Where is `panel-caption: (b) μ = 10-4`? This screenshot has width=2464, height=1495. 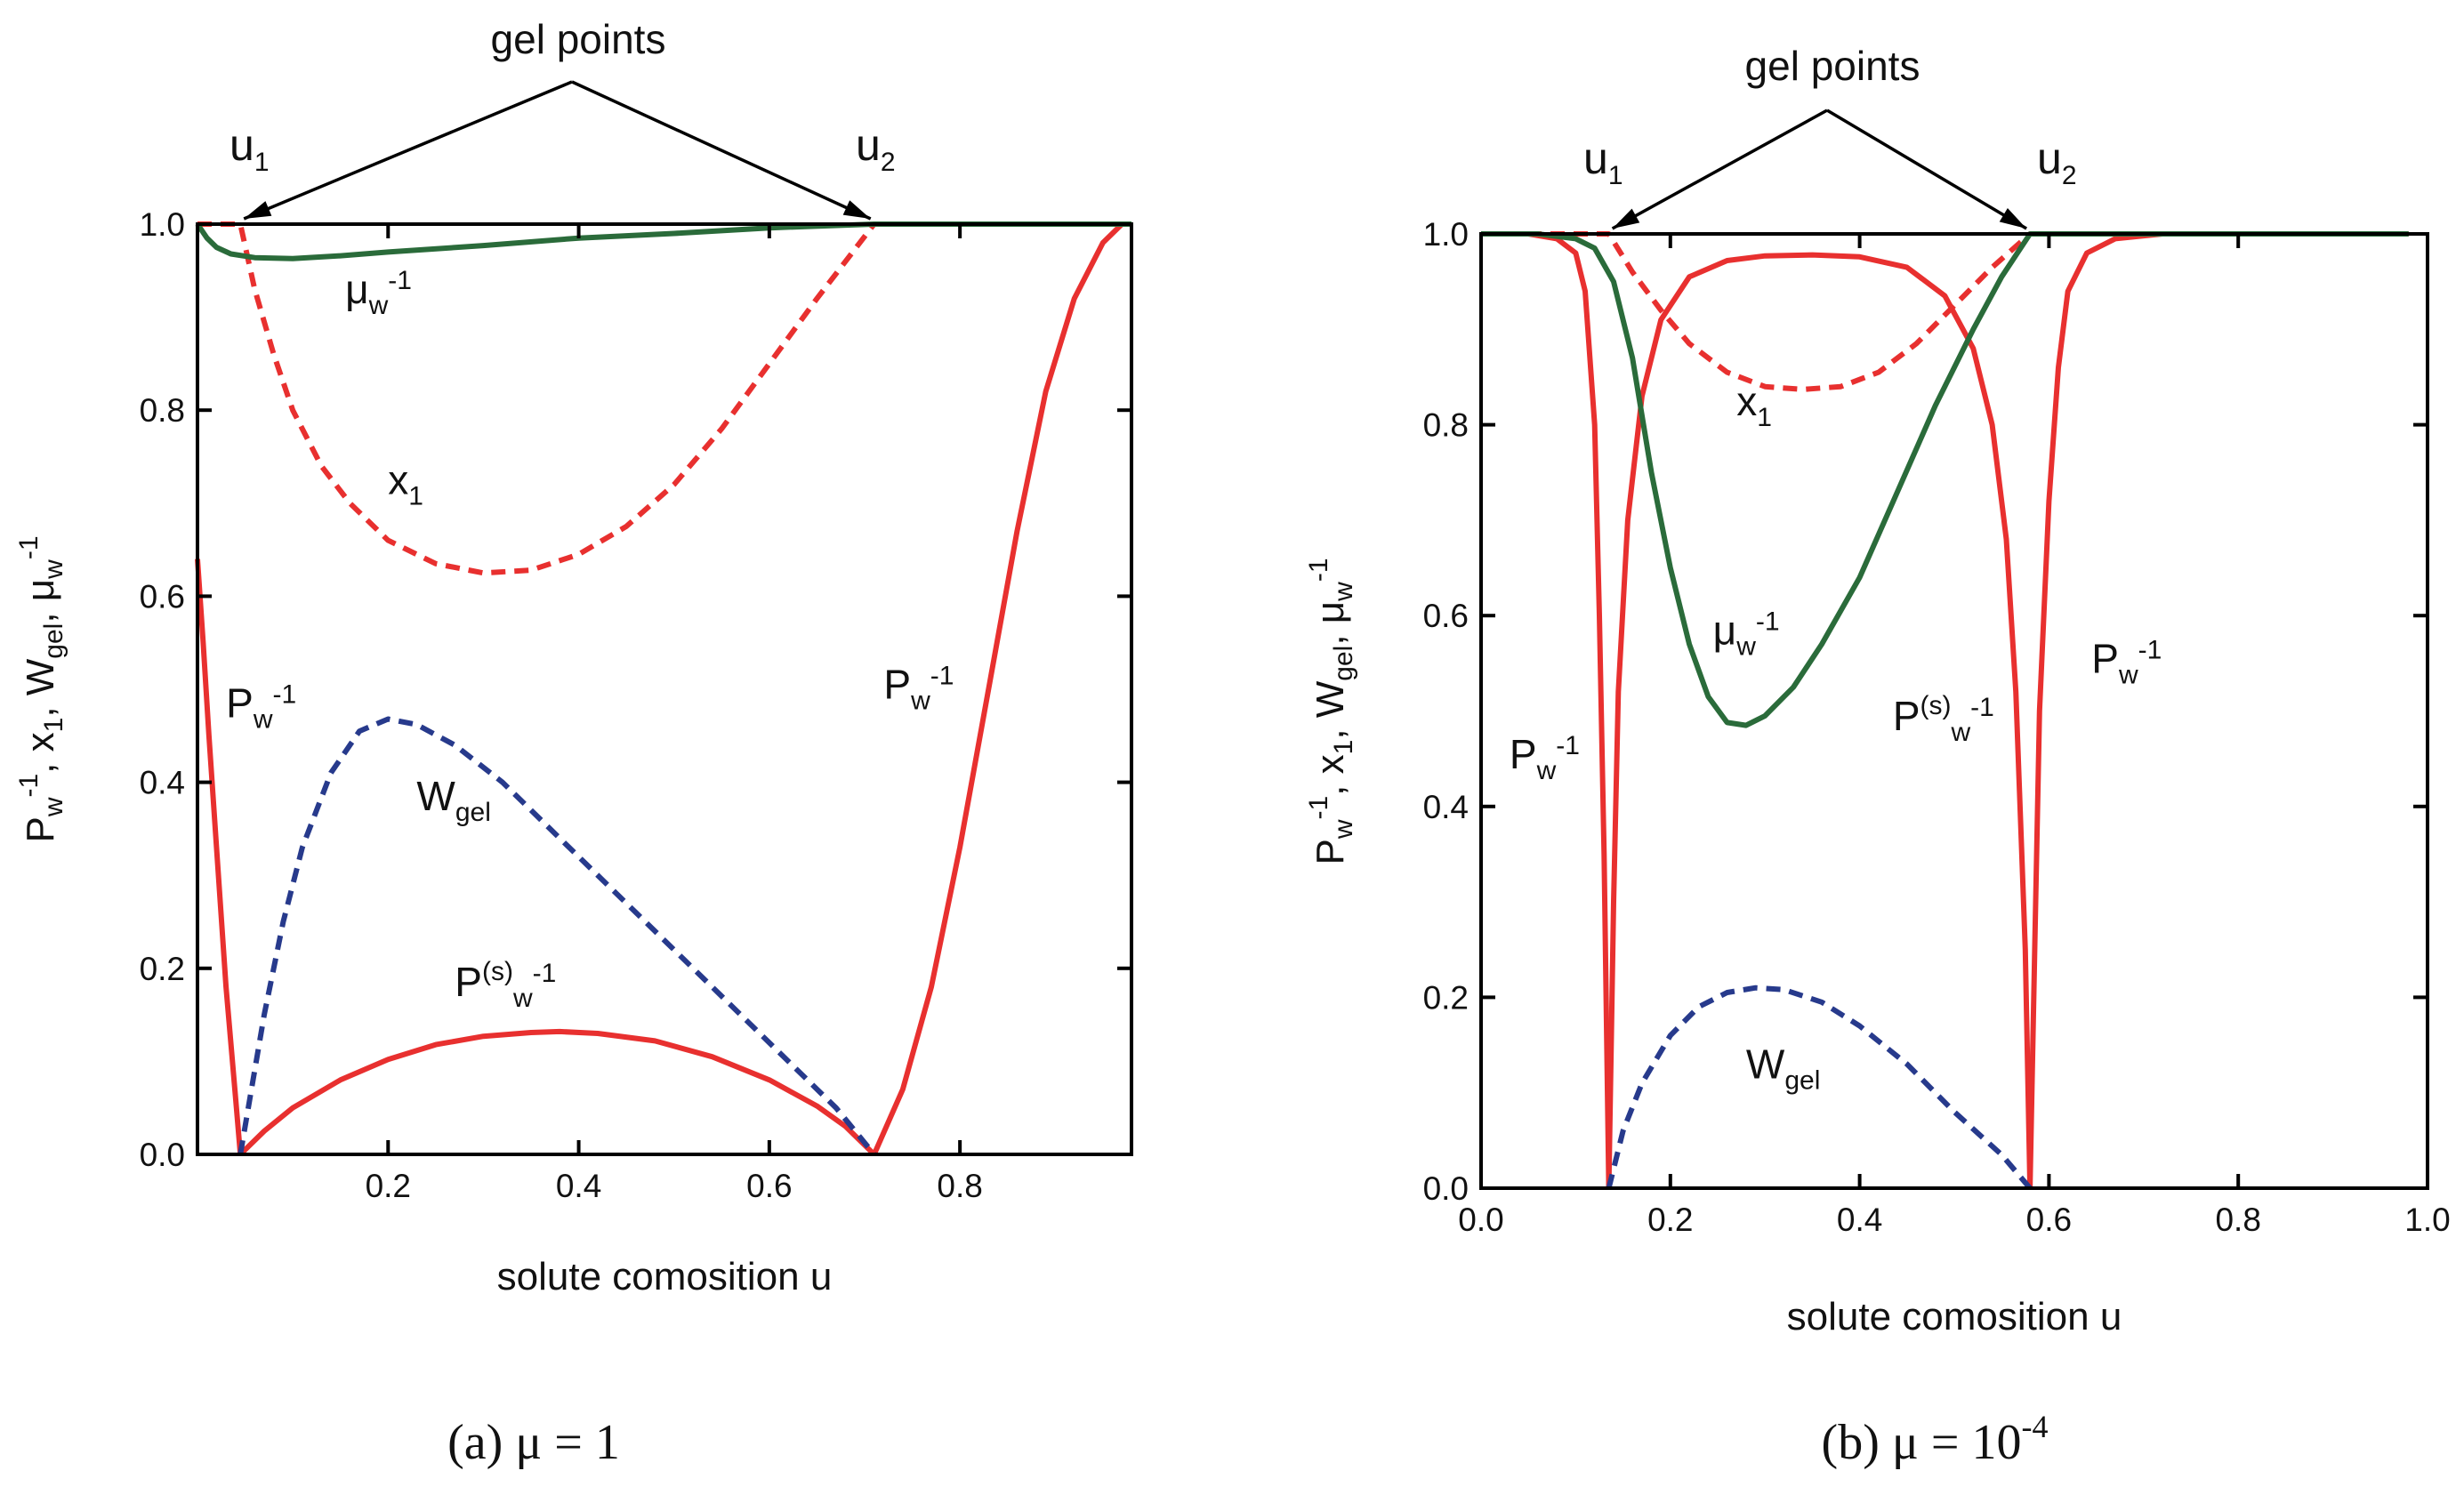
panel-caption: (b) μ = 10-4 is located at coordinates (1936, 1439).